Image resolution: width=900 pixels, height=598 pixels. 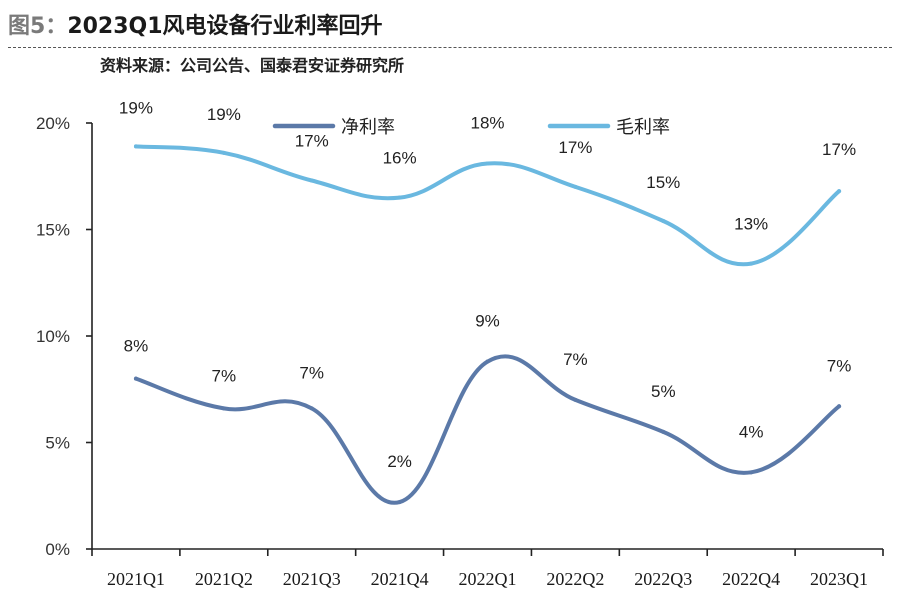 What do you see at coordinates (368, 127) in the screenshot?
I see `legend-label: 净利率` at bounding box center [368, 127].